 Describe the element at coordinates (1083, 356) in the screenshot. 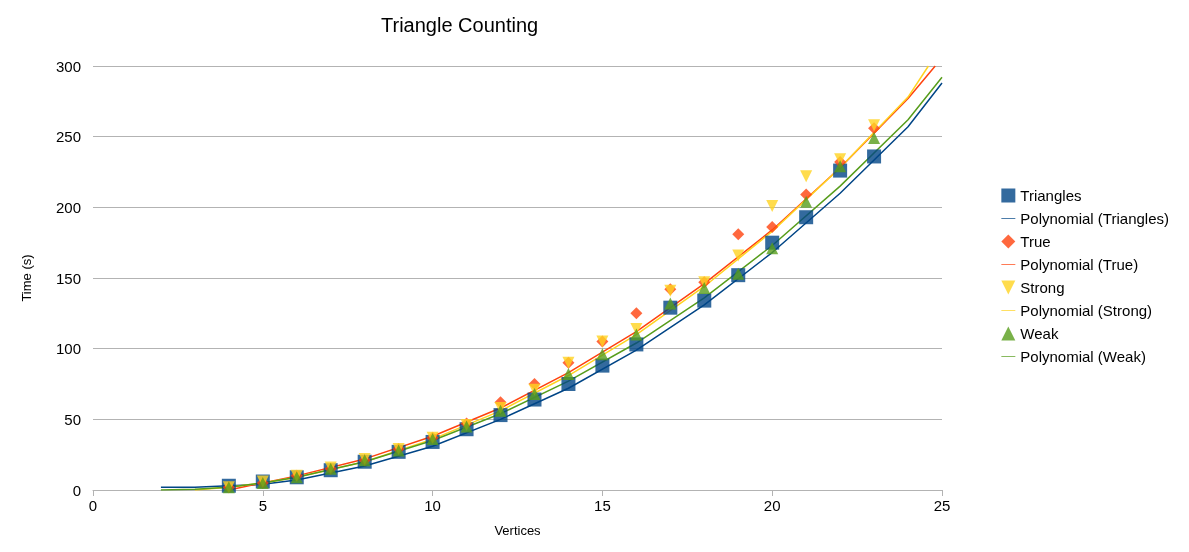

I see `legend-label: Polynomial (Weak)` at that location.